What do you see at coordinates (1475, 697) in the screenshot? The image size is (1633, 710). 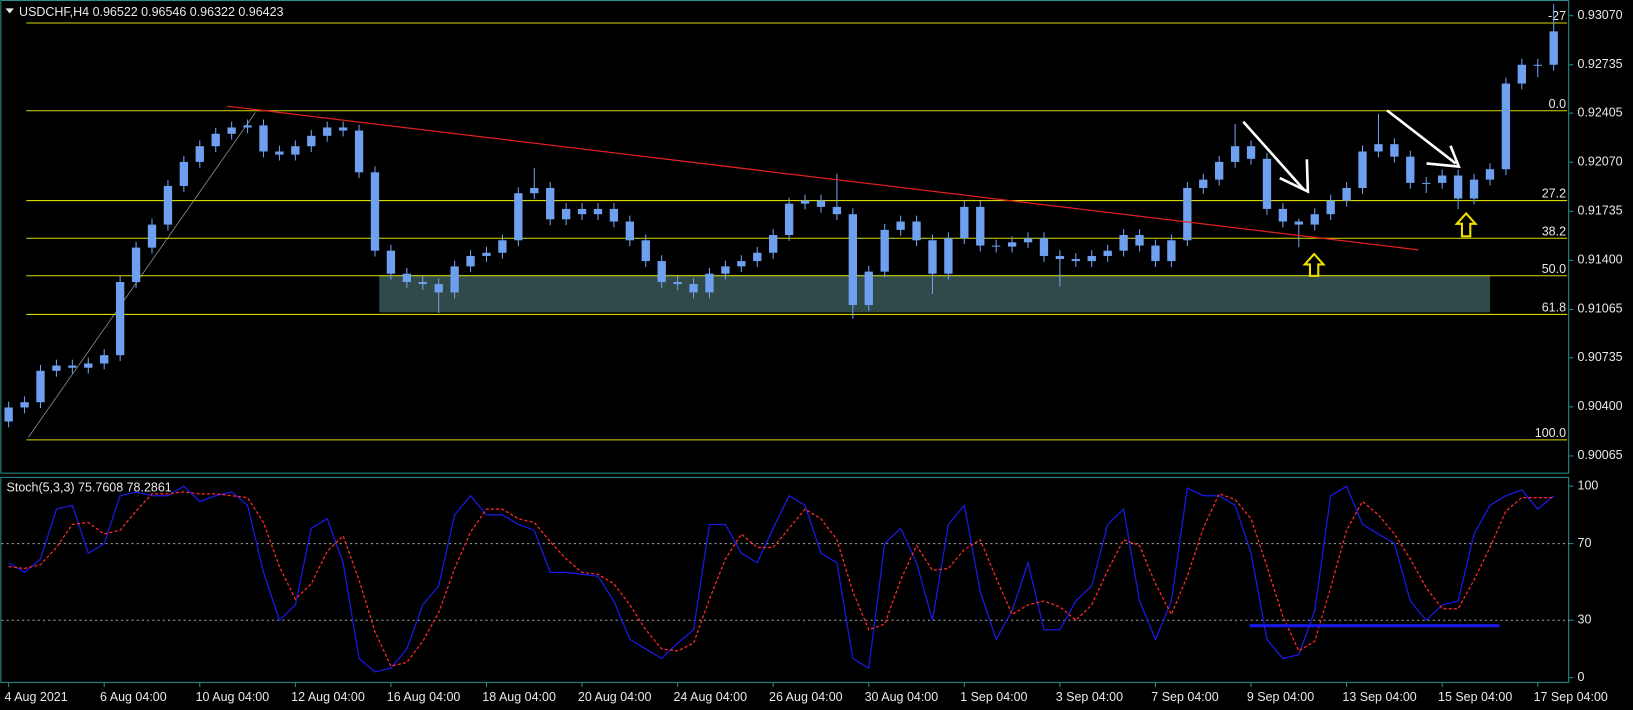 I see `x-tick-label: 15 Sep 04:00` at bounding box center [1475, 697].